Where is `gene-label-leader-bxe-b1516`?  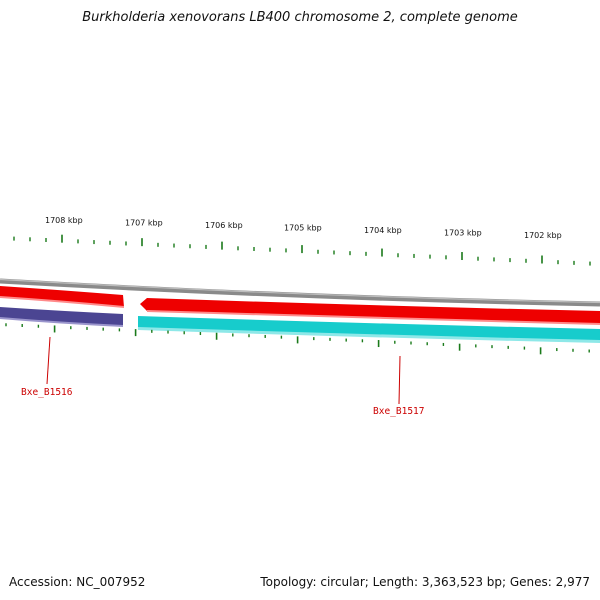
gene-label-leader-bxe-b1516 is located at coordinates (48, 360).